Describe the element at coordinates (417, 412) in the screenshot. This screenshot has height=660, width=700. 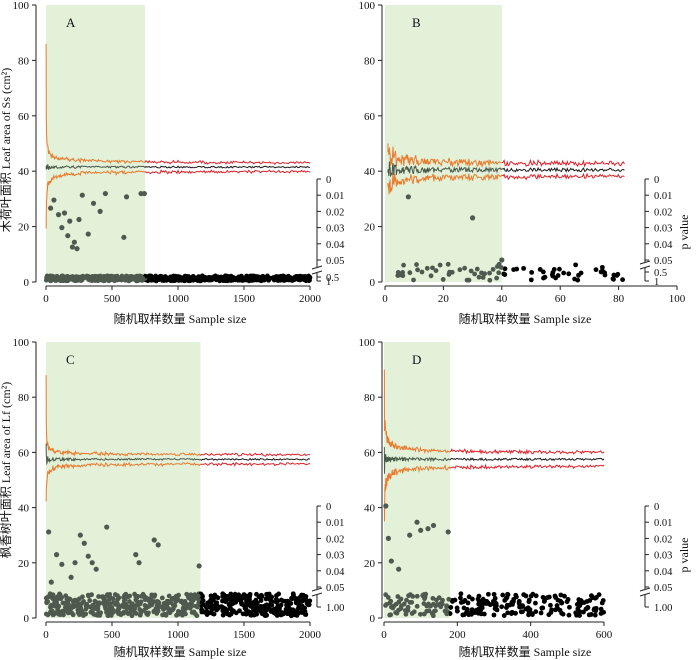
I see `ci-upper-line-early-d` at that location.